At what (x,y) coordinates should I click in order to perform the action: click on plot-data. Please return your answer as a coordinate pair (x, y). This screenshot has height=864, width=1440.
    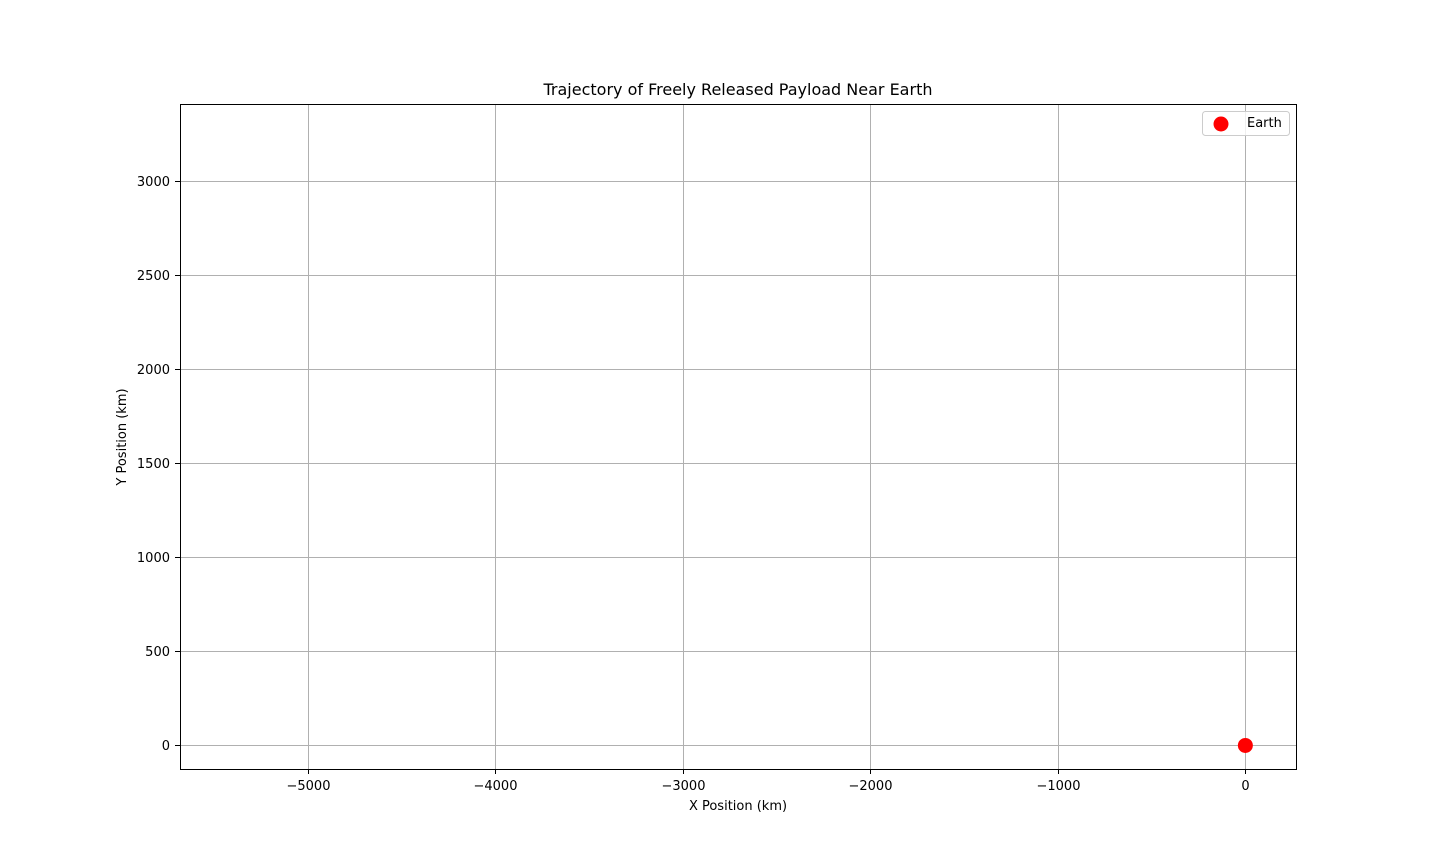
    Looking at the image, I should click on (1245, 745).